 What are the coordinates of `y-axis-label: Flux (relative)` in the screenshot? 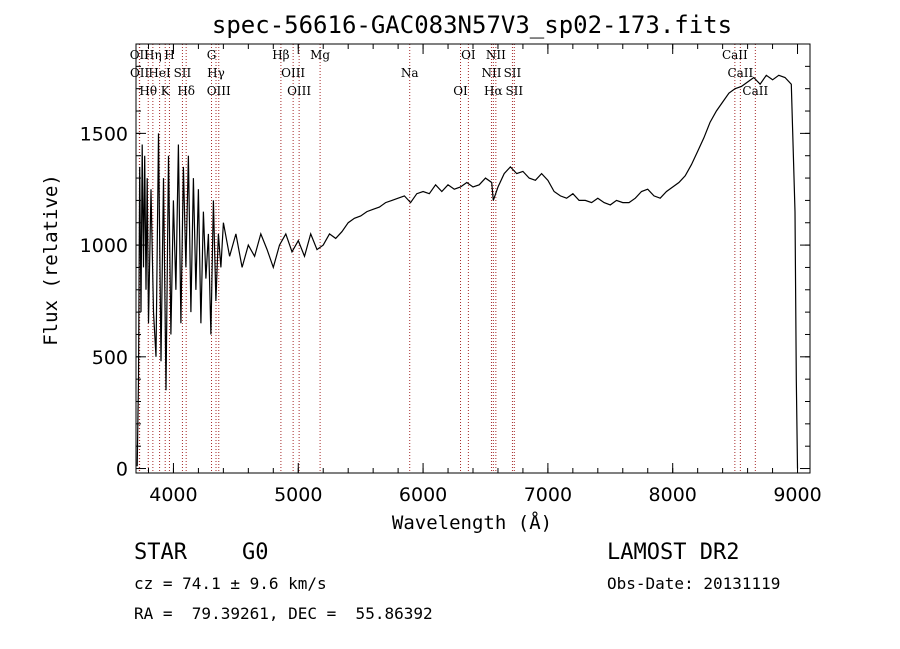 It's located at (51, 260).